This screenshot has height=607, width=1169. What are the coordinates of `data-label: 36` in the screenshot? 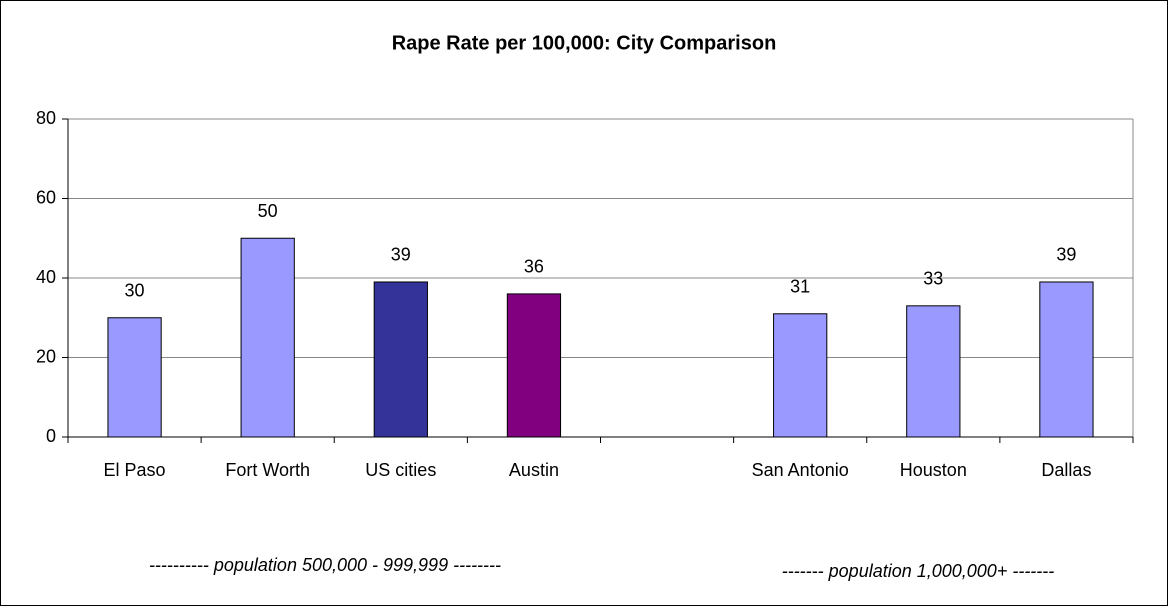 It's located at (534, 267).